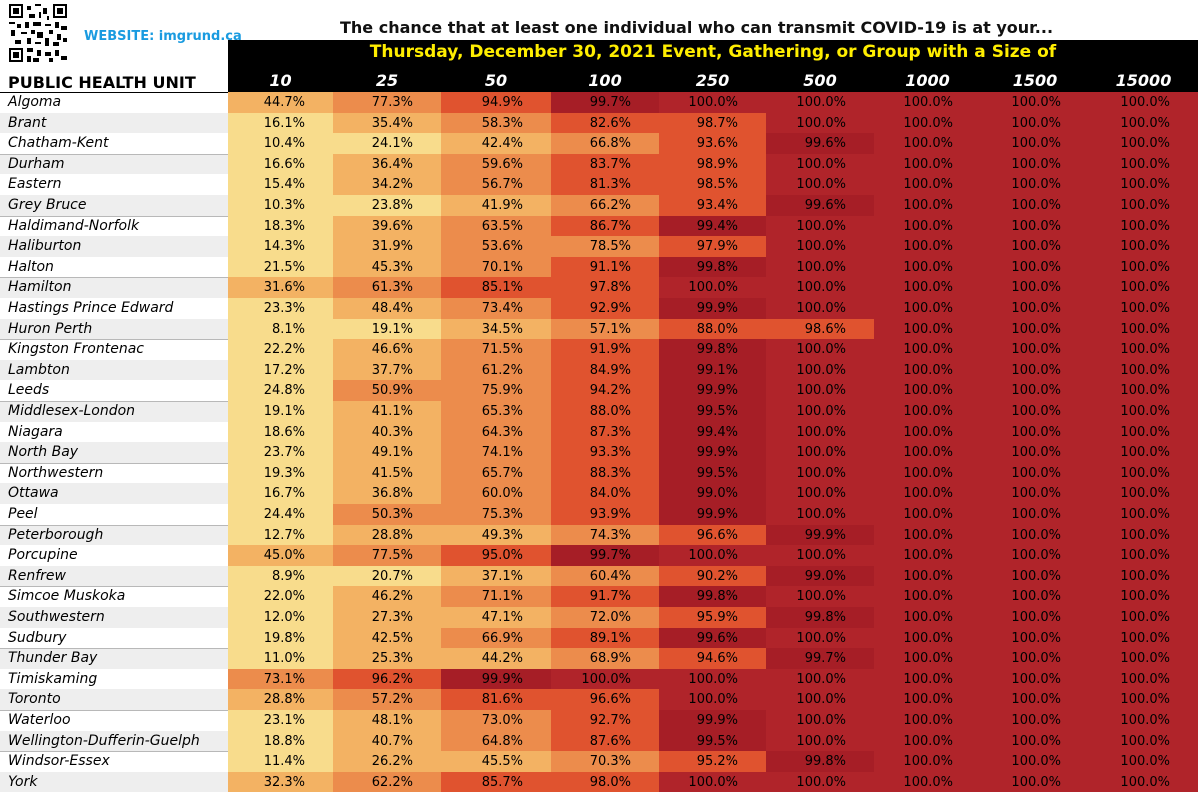 The image size is (1200, 796). What do you see at coordinates (496, 493) in the screenshot?
I see `heatmap-cell: 60.0%` at bounding box center [496, 493].